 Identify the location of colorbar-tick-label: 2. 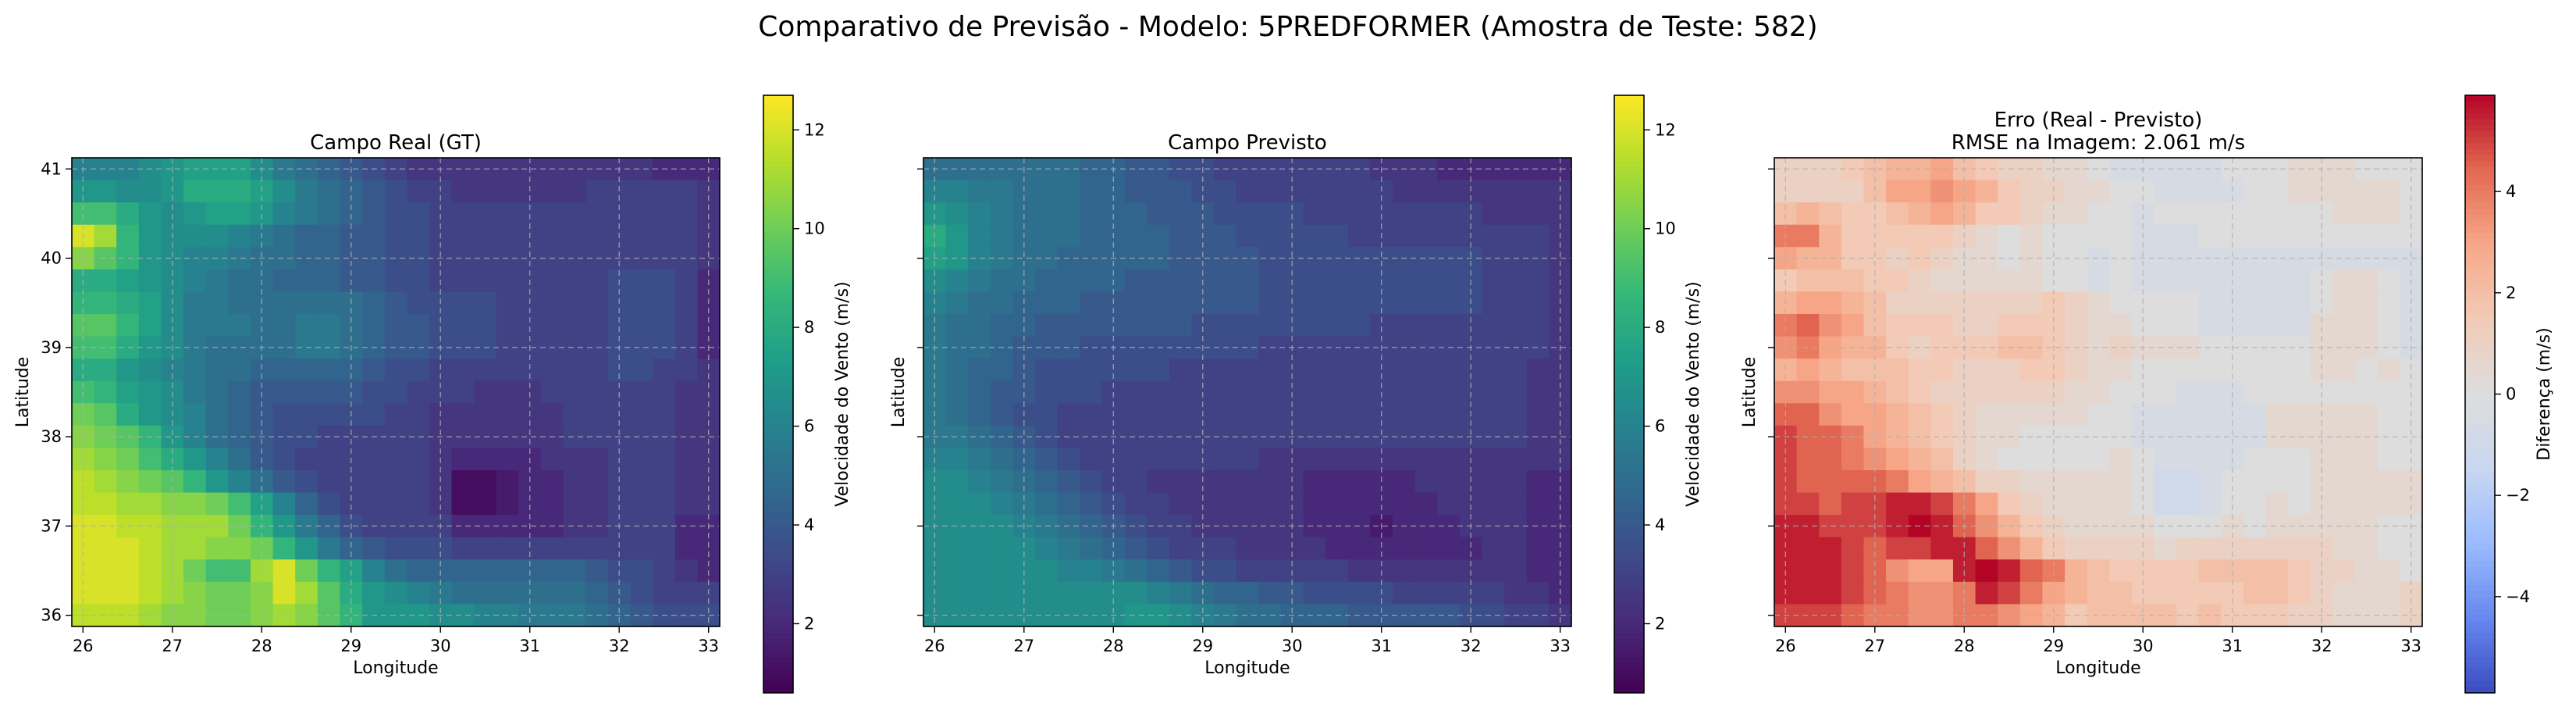
(1660, 623).